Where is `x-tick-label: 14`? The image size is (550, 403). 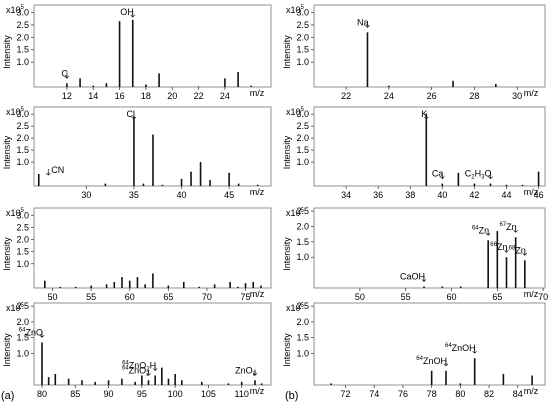
x-tick-label: 14 is located at coordinates (93, 96).